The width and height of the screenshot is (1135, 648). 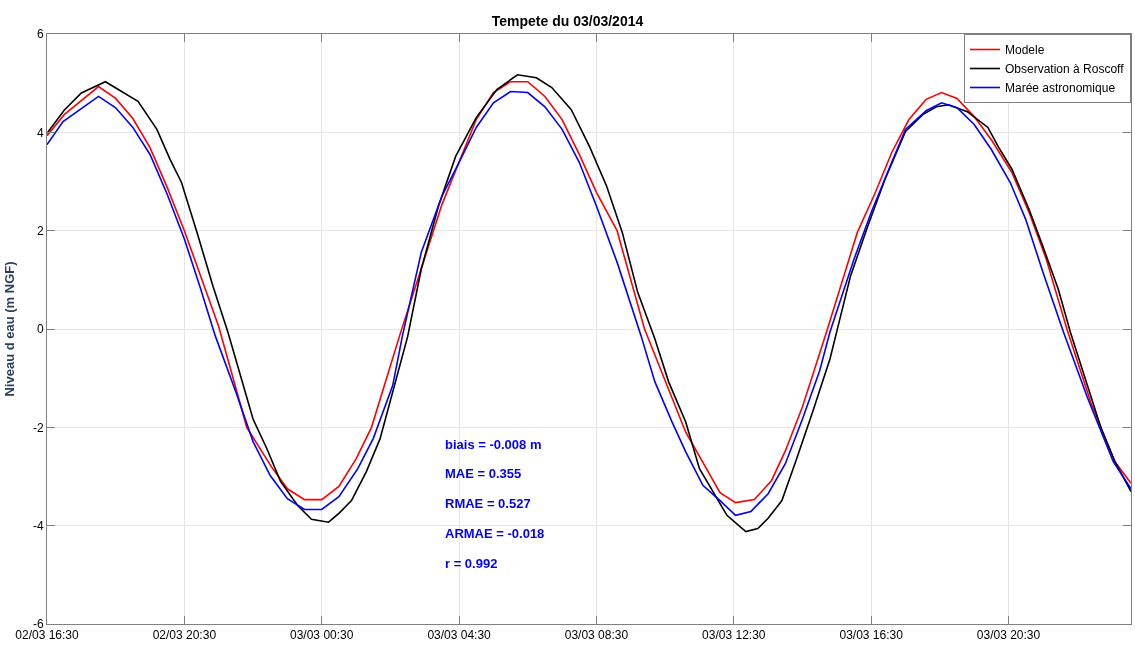 What do you see at coordinates (459, 635) in the screenshot?
I see `x-tick-label: 03/03 04:30` at bounding box center [459, 635].